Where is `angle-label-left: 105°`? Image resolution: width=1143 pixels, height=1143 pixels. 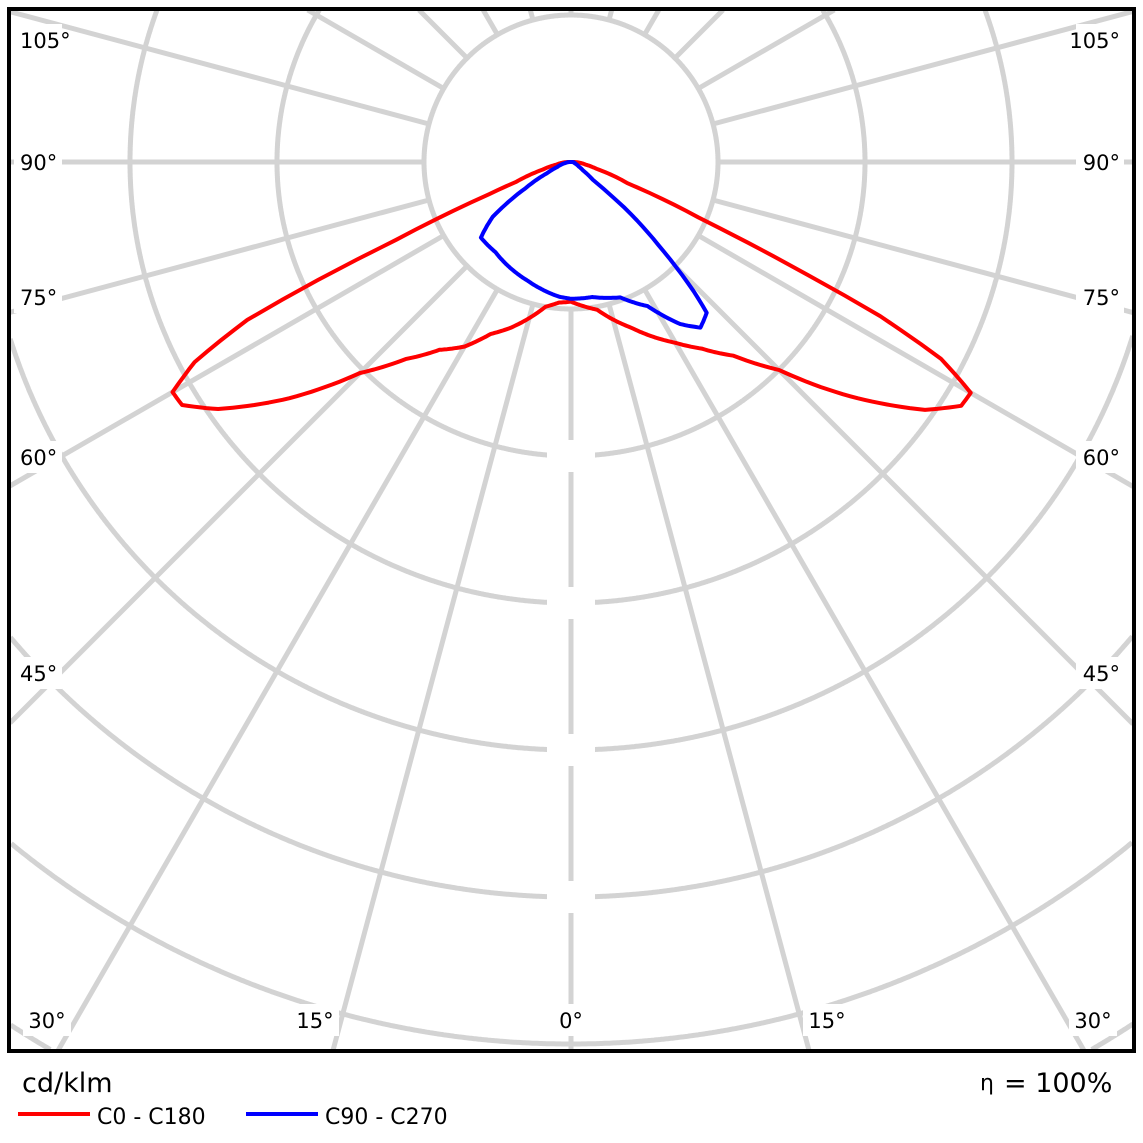 angle-label-left: 105° is located at coordinates (45, 41).